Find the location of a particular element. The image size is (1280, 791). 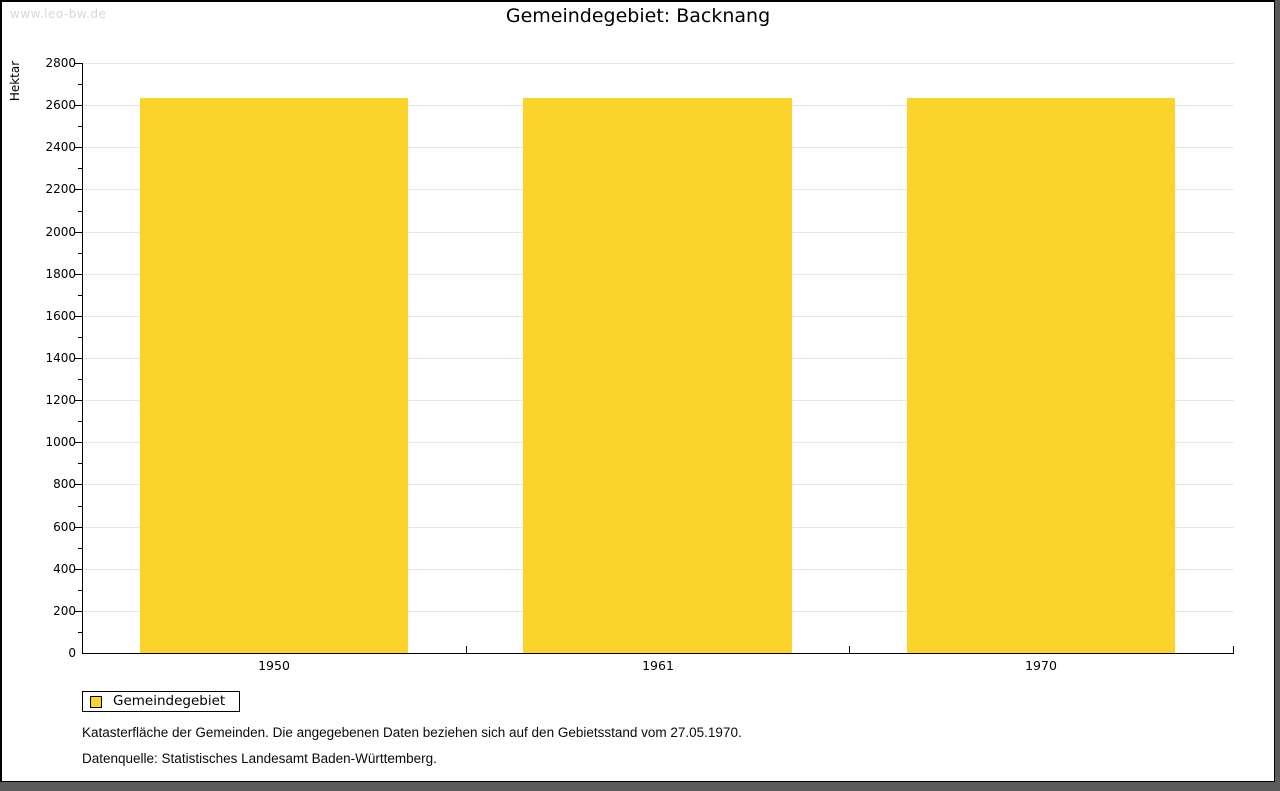

y-axis-tick-label: 1400 is located at coordinates (60, 358).